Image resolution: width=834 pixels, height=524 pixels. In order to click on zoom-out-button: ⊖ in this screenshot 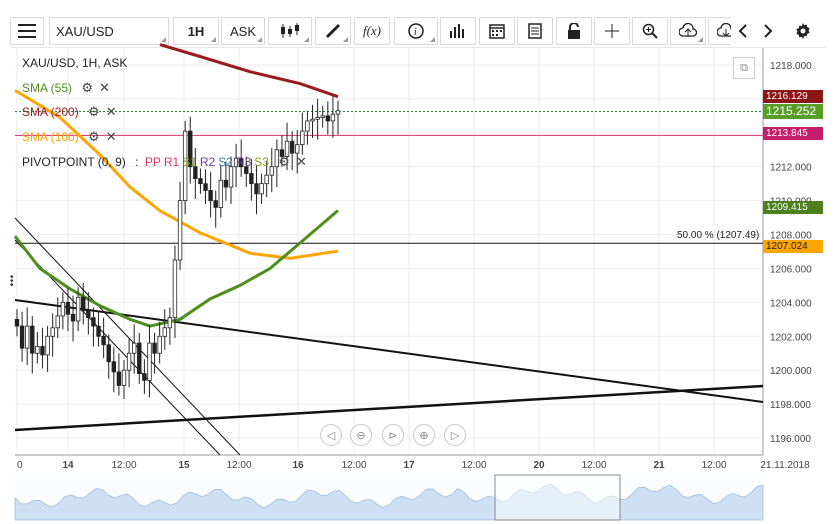, I will do `click(361, 435)`.